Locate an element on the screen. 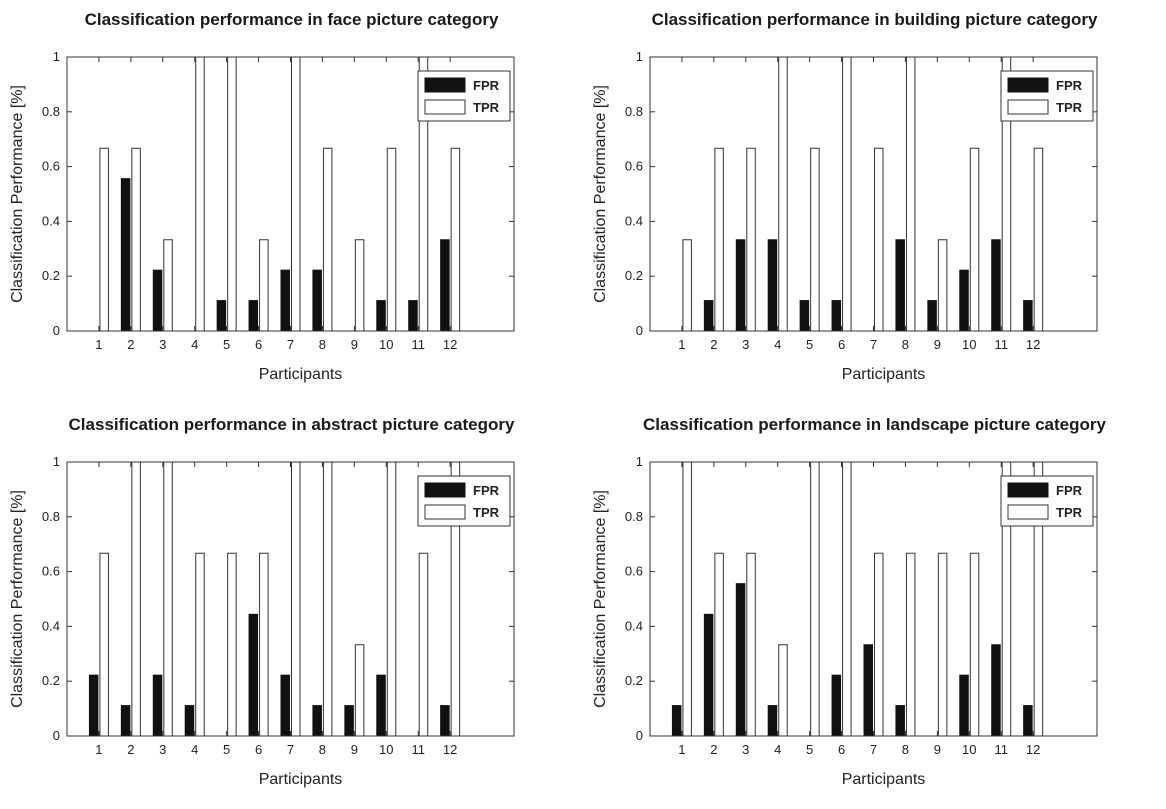  x-tick-label: 2 is located at coordinates (713, 344).